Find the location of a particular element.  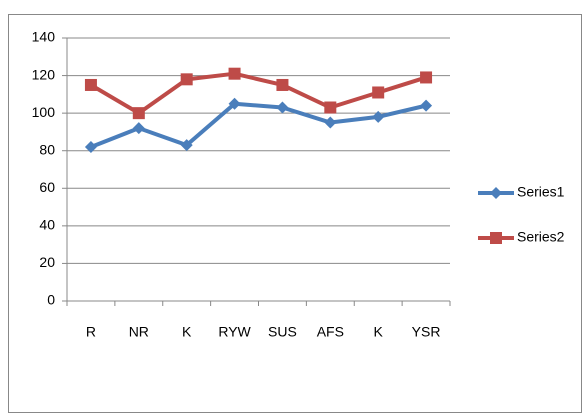

y-tick-label: 20 is located at coordinates (47, 262).